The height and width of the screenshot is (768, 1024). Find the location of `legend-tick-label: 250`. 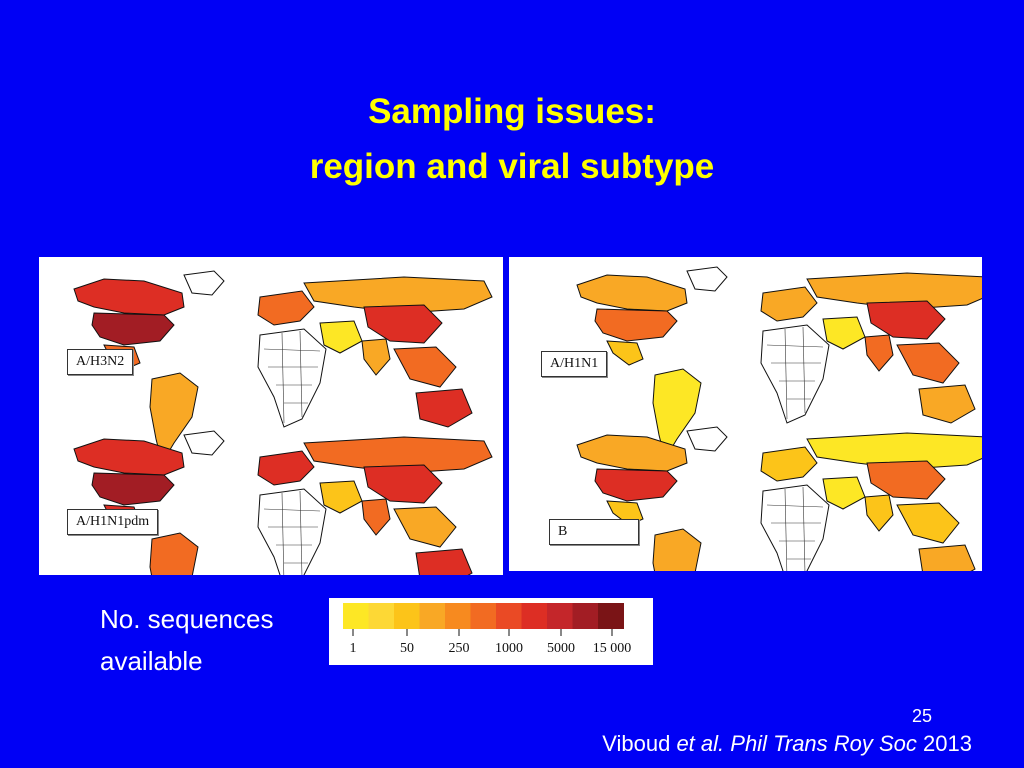

legend-tick-label: 250 is located at coordinates (459, 648).